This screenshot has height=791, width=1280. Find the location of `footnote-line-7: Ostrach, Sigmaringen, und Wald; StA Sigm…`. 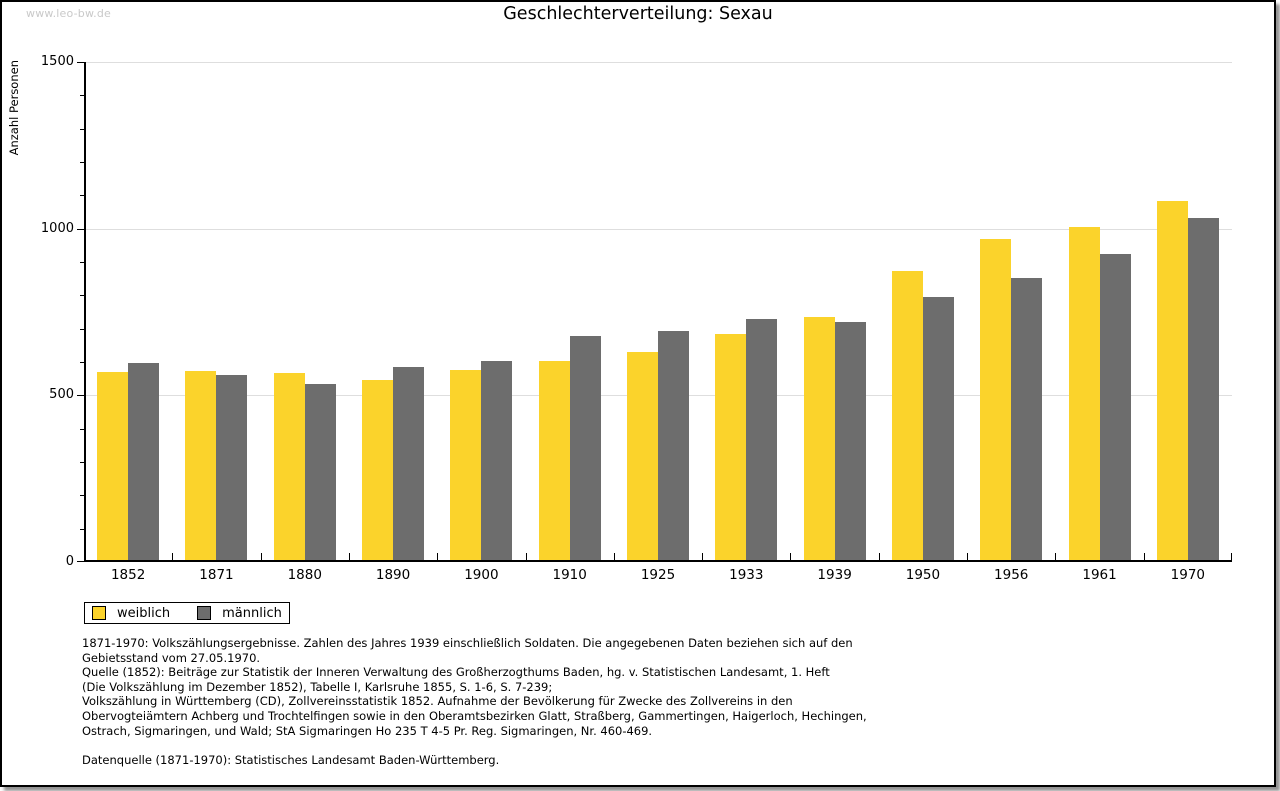

footnote-line-7: Ostrach, Sigmaringen, und Wald; StA Sigm… is located at coordinates (367, 730).